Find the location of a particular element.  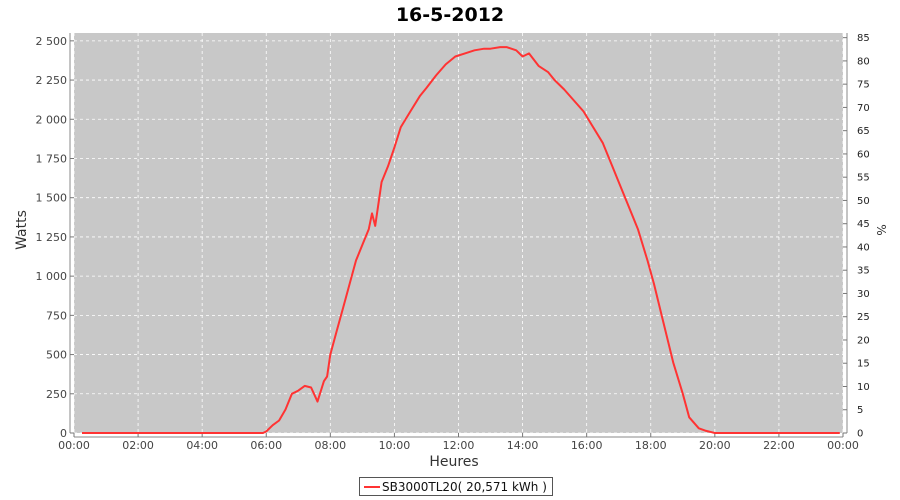

y-tick-label: 2 500 is located at coordinates (52, 41).